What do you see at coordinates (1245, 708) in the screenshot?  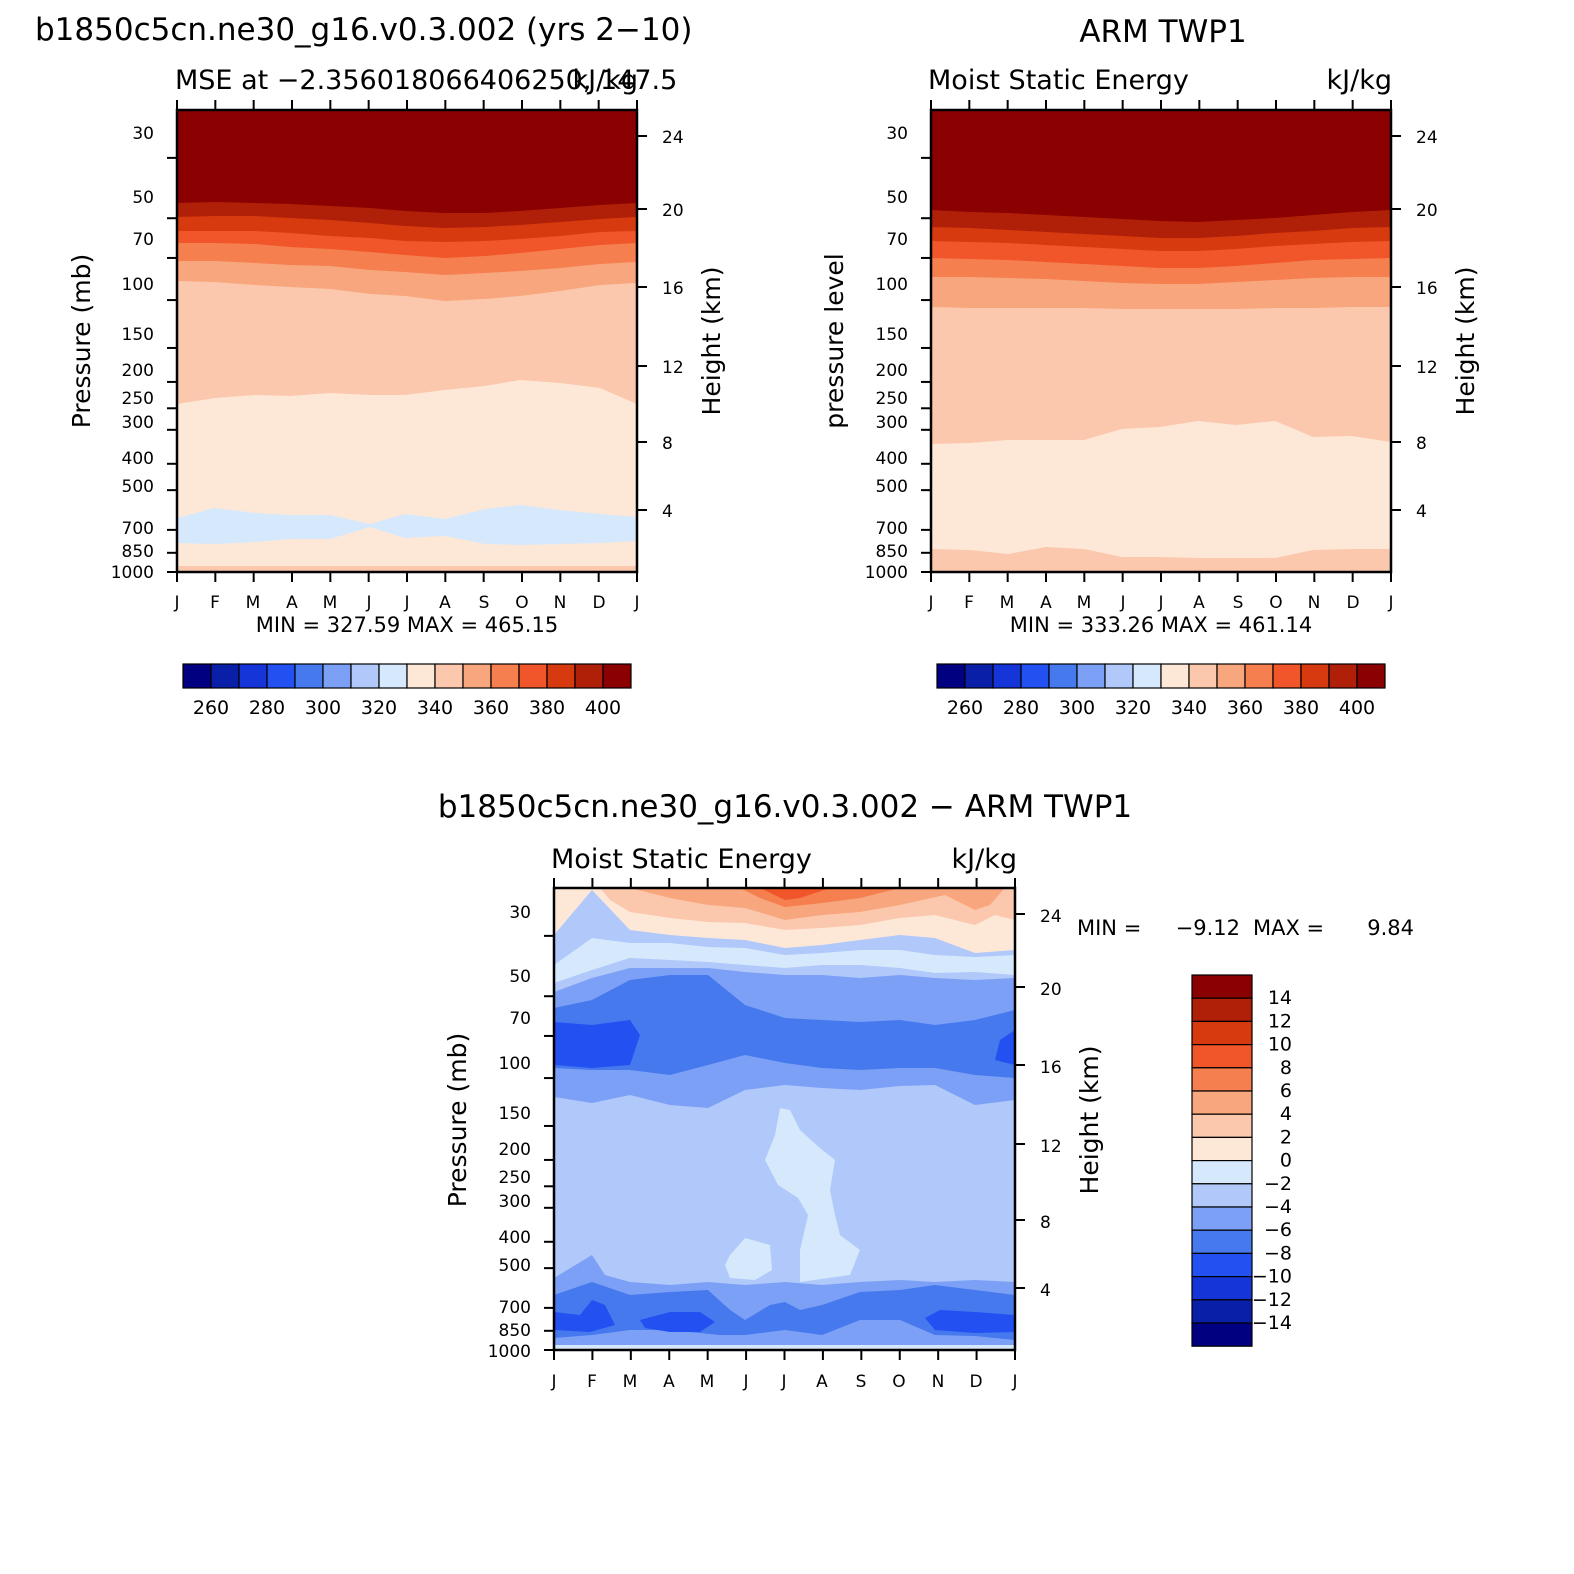 I see `colorbar-label: 360` at bounding box center [1245, 708].